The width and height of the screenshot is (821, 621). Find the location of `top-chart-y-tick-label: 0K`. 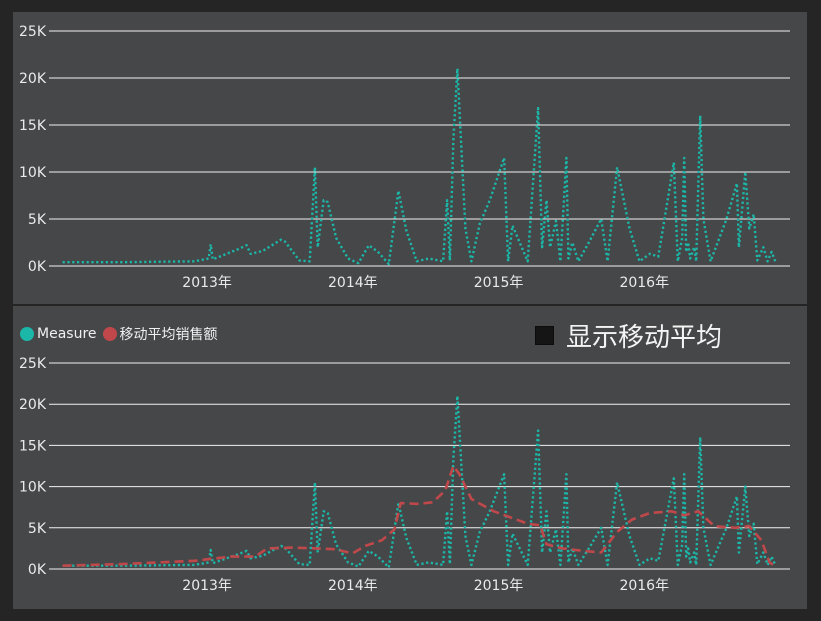

top-chart-y-tick-label: 0K is located at coordinates (37, 267).